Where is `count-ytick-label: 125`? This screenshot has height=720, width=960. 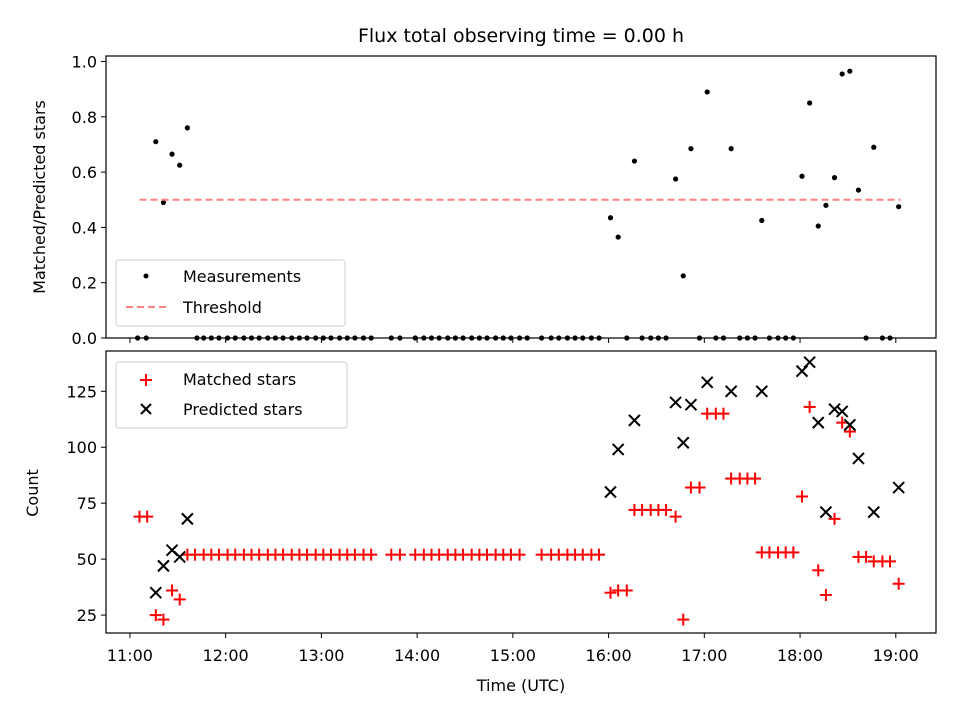 count-ytick-label: 125 is located at coordinates (81, 391).